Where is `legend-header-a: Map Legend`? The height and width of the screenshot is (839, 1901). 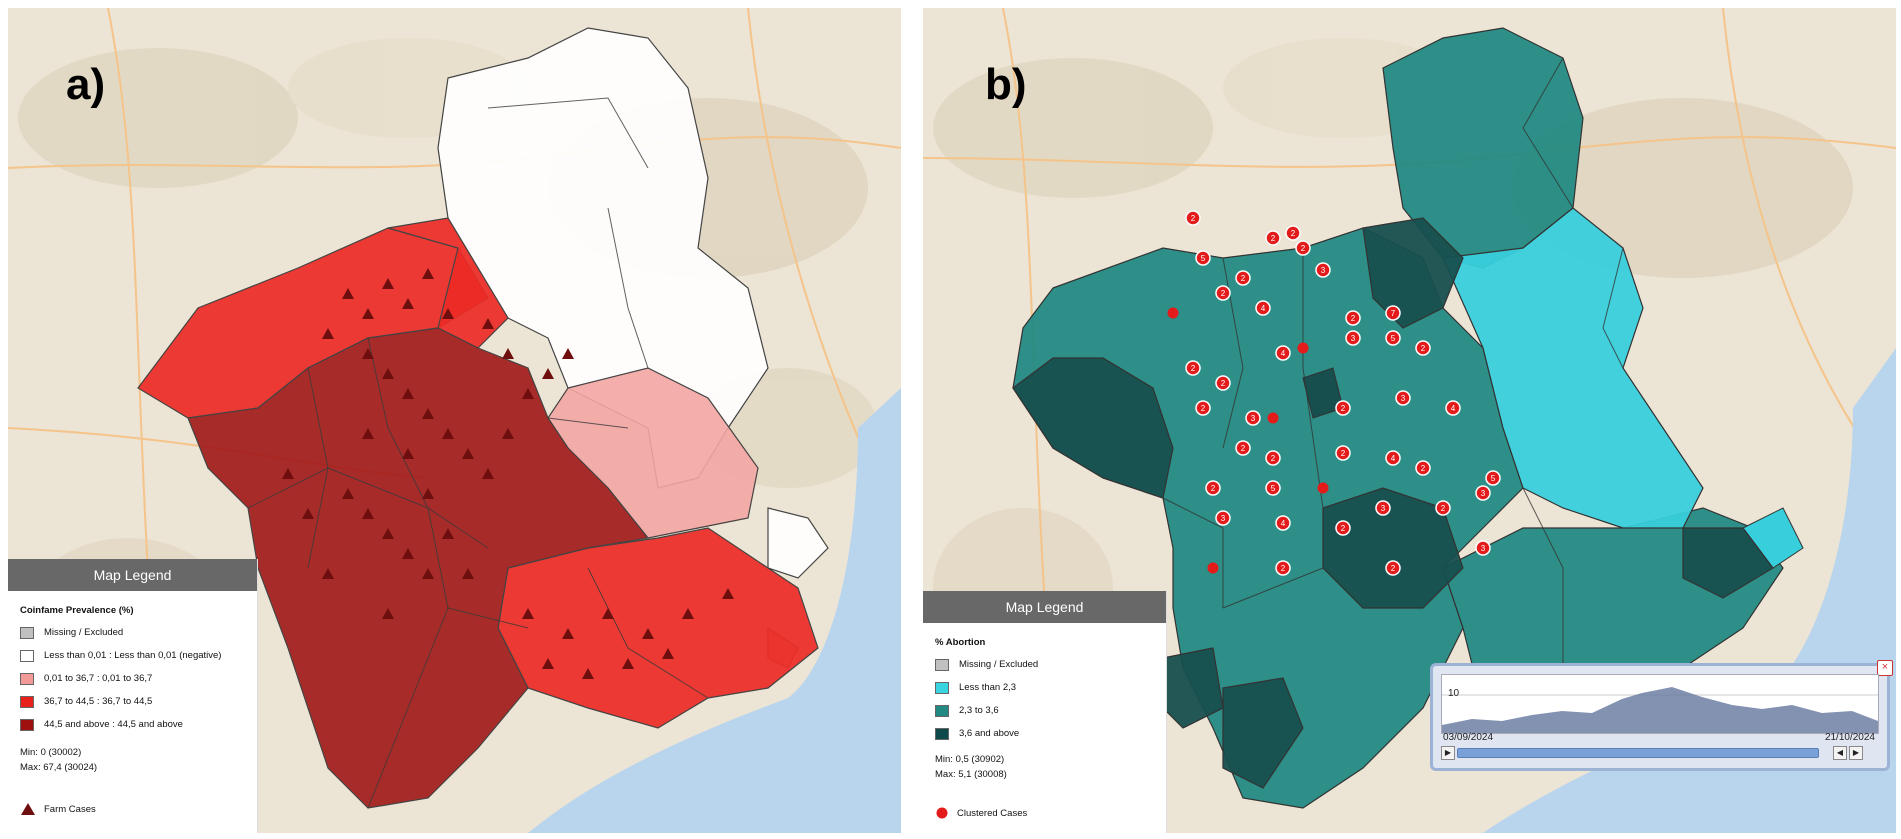
legend-header-a: Map Legend is located at coordinates (132, 575).